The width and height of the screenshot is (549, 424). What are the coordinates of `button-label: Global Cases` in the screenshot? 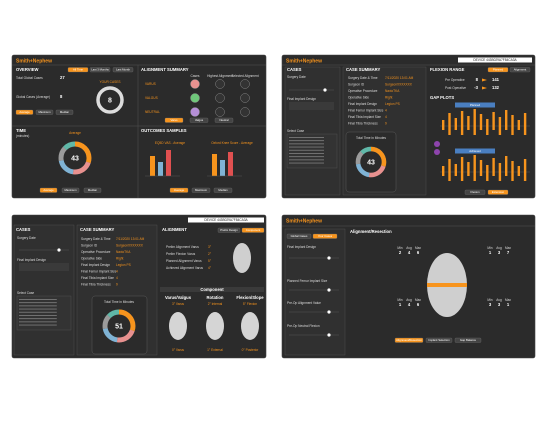 It's located at (299, 236).